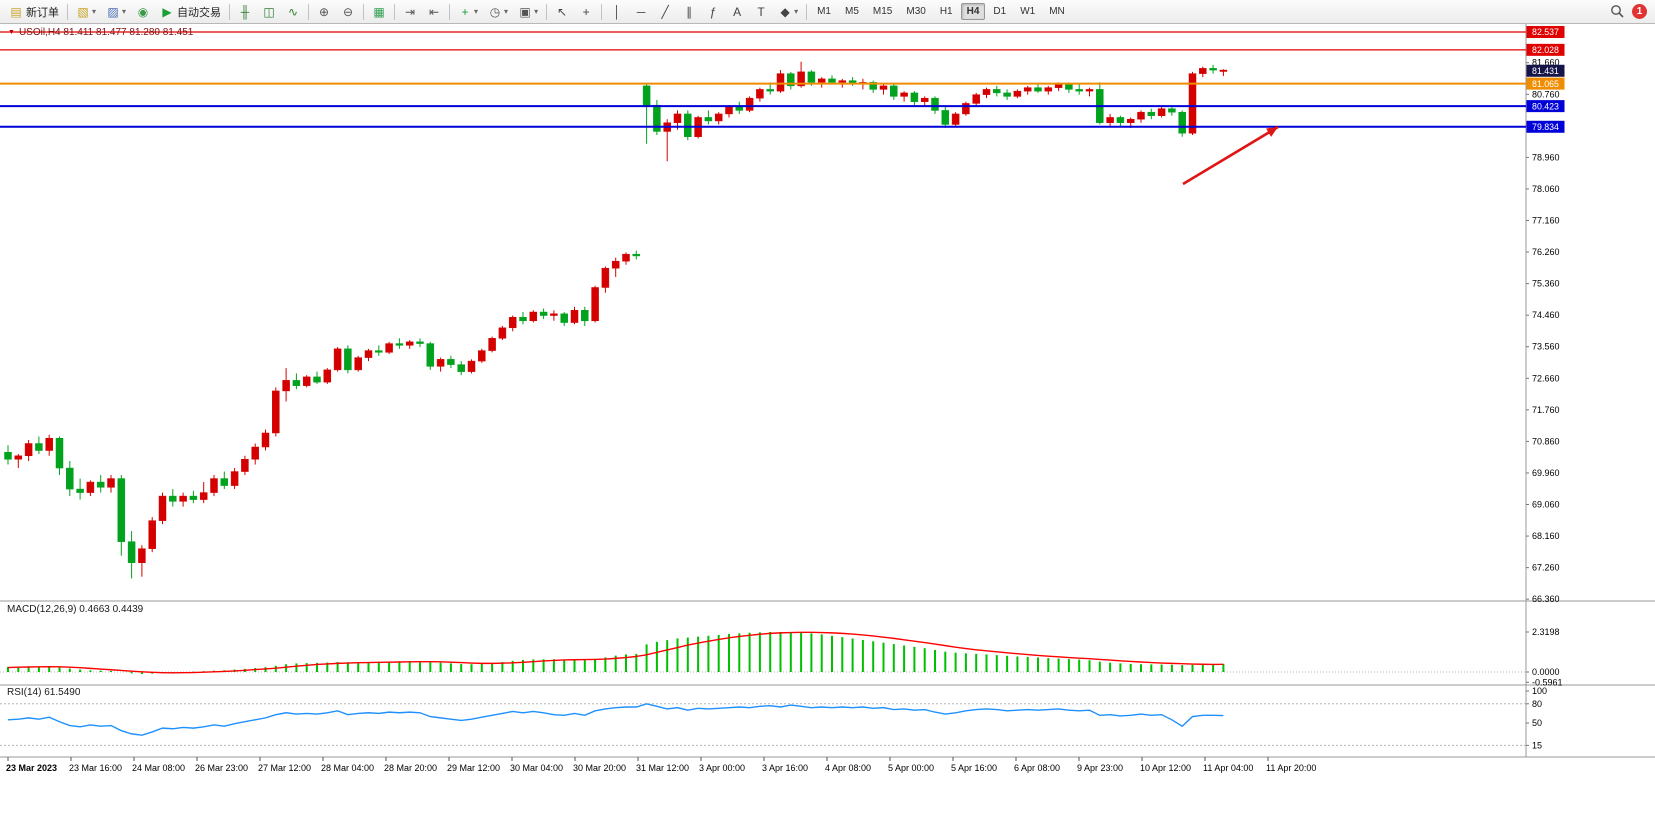 This screenshot has height=828, width=1655. What do you see at coordinates (1037, 768) in the screenshot?
I see `svg-text: 6 Apr 08:00` at bounding box center [1037, 768].